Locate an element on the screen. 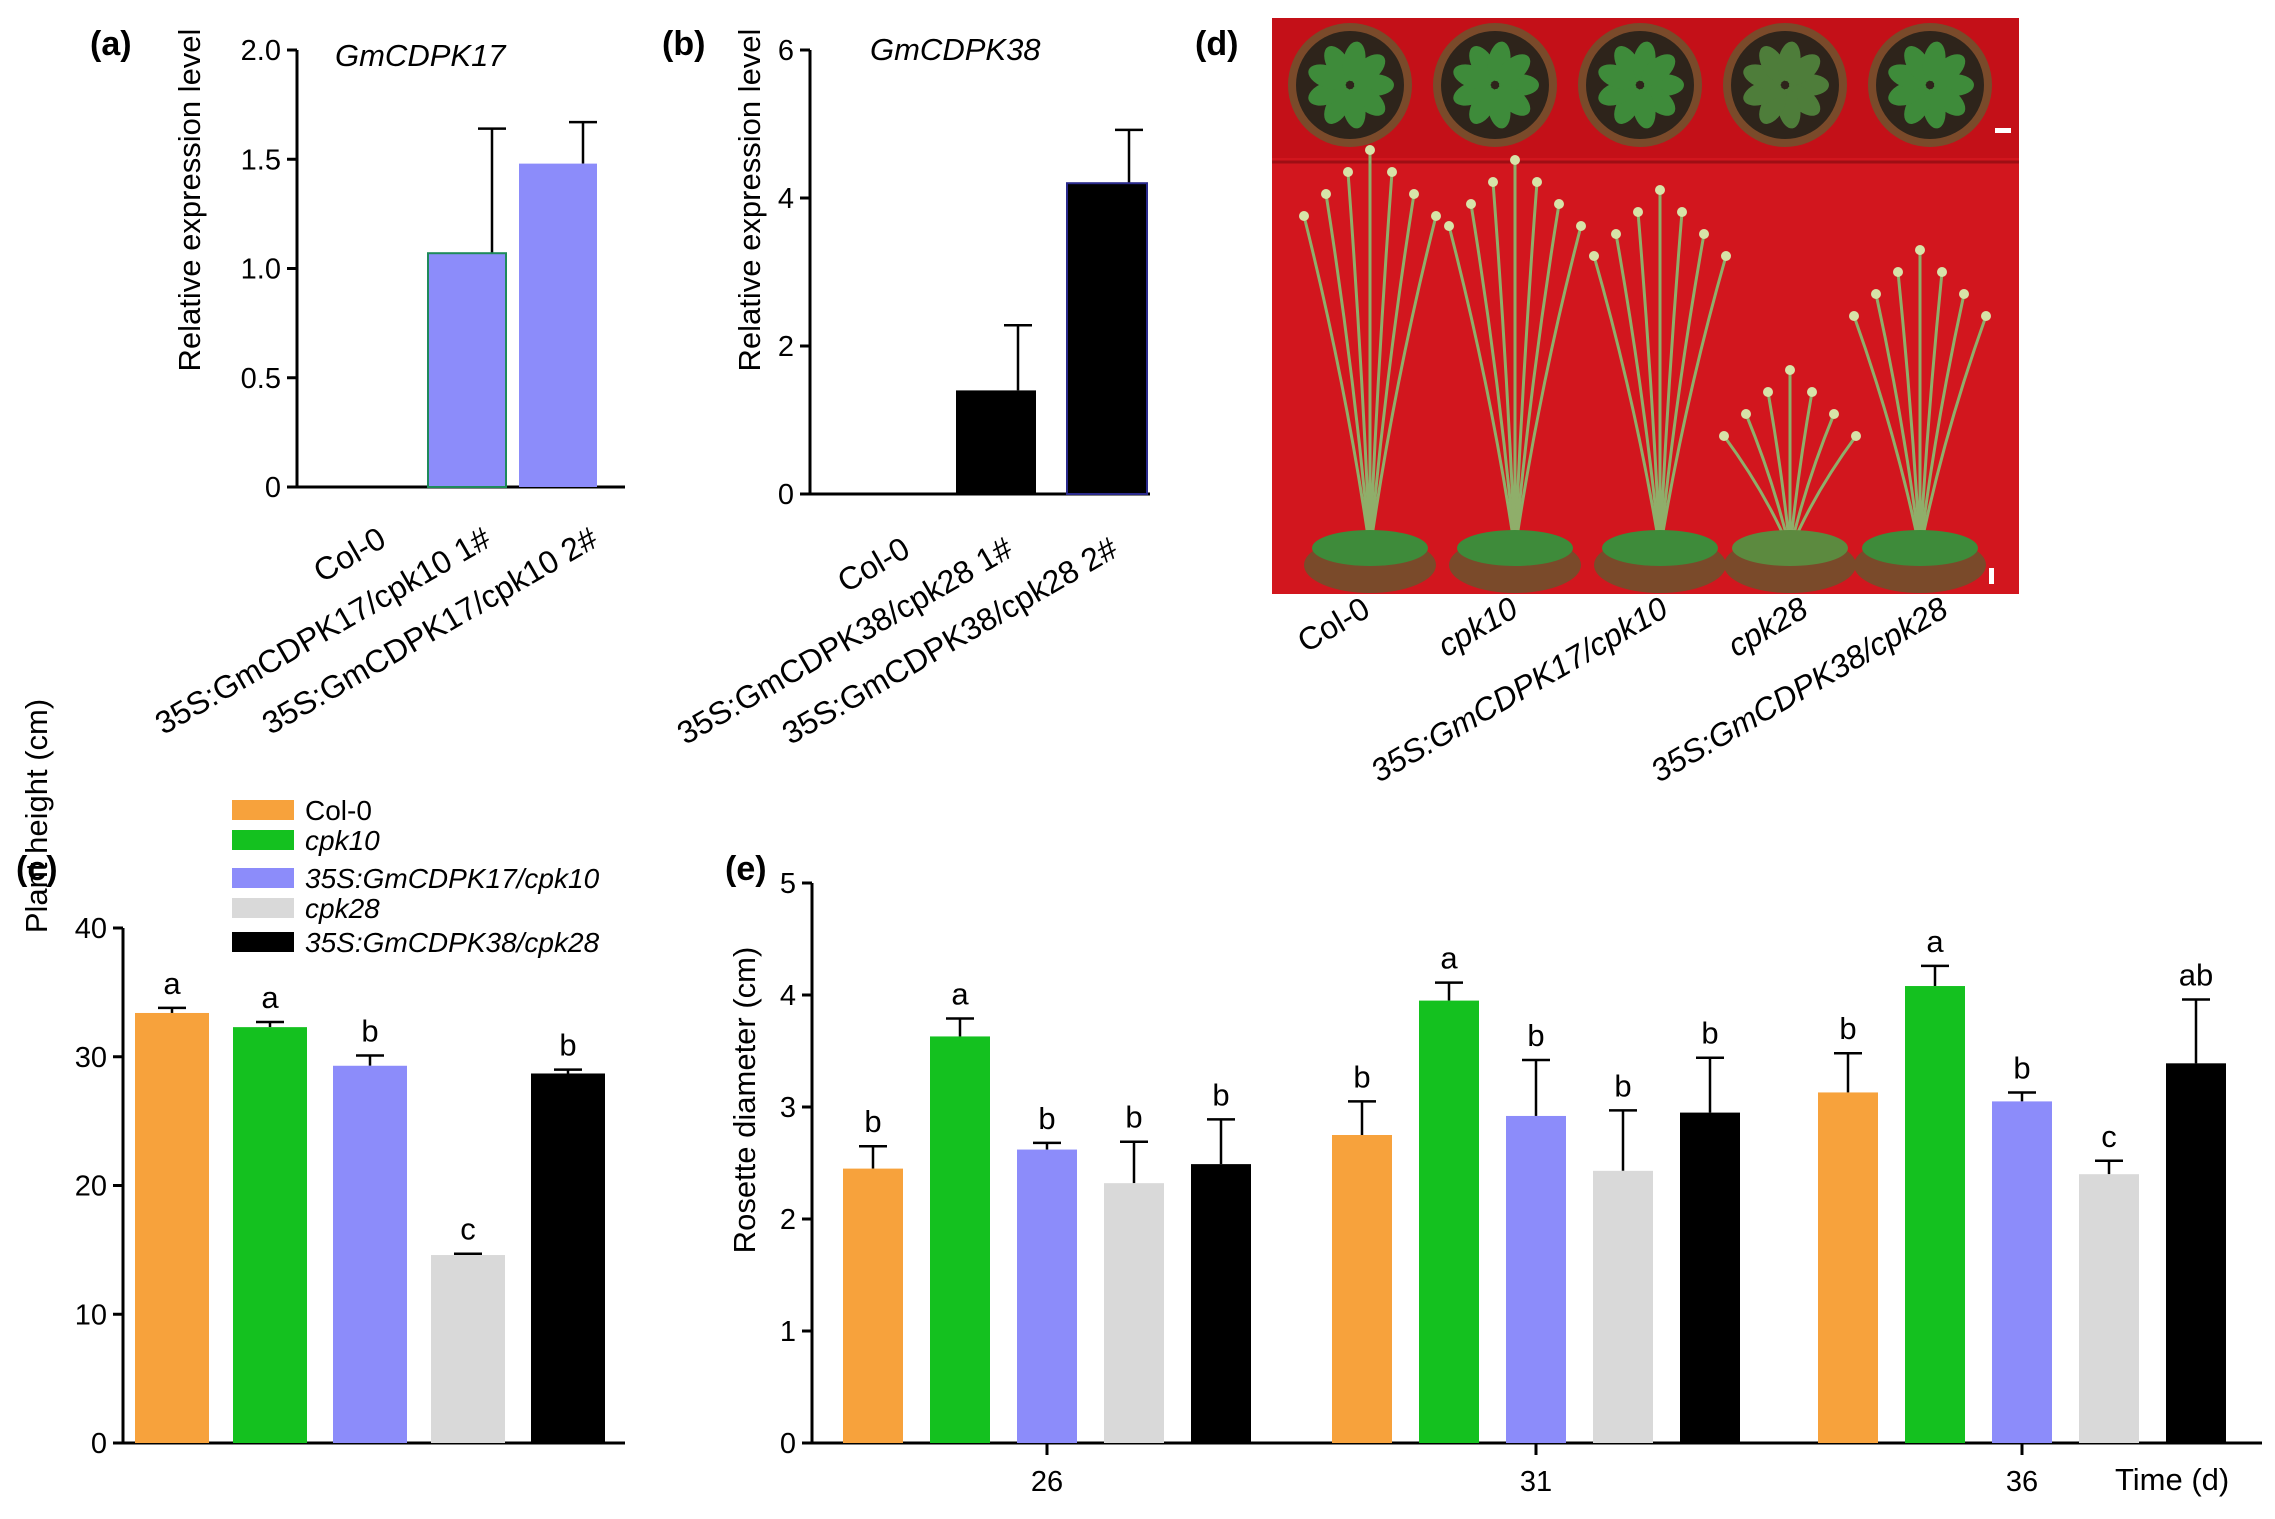 This screenshot has width=2275, height=1519. legend-label-cpk28: cpk28 is located at coordinates (342, 908).